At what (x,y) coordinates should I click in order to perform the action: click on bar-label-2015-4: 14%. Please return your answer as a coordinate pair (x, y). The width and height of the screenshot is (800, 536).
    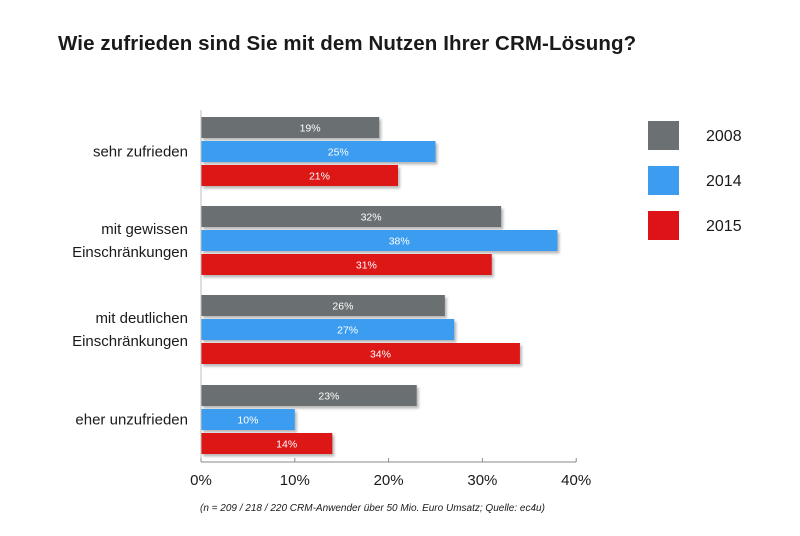
    Looking at the image, I should click on (286, 445).